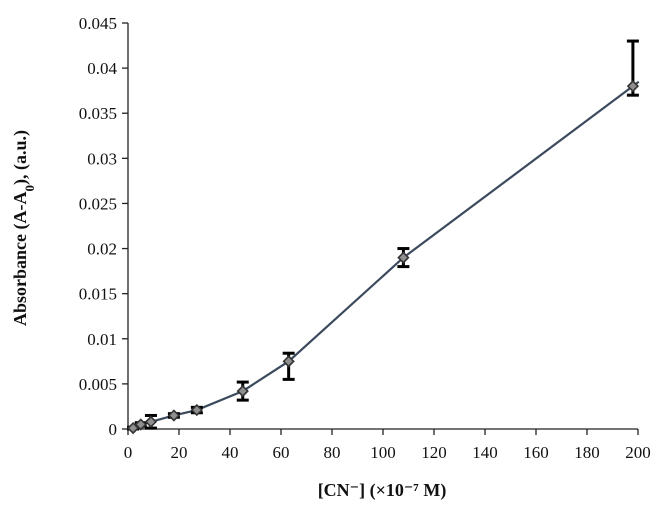  Describe the element at coordinates (230, 452) in the screenshot. I see `x-tick-label: 40` at that location.